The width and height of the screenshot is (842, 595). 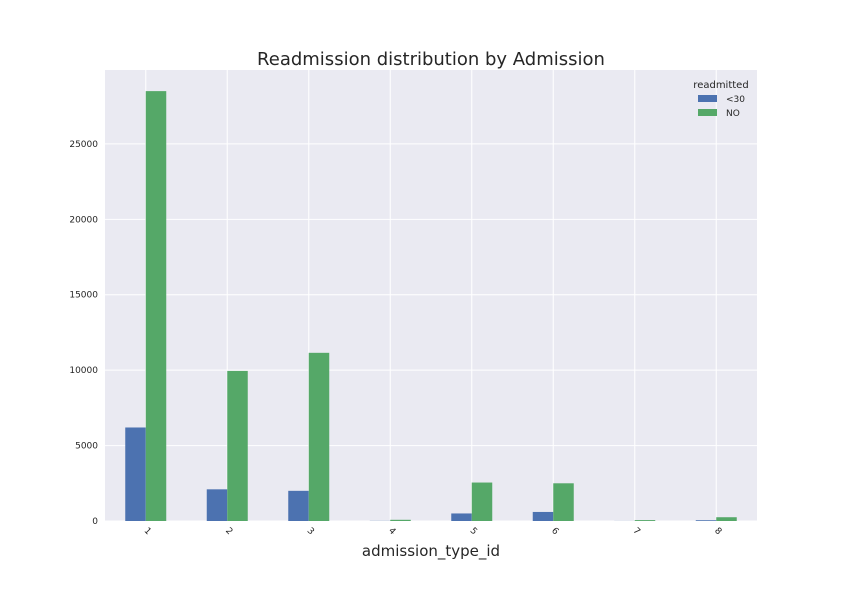 I want to click on y-tick-label: 20000, so click(x=83, y=220).